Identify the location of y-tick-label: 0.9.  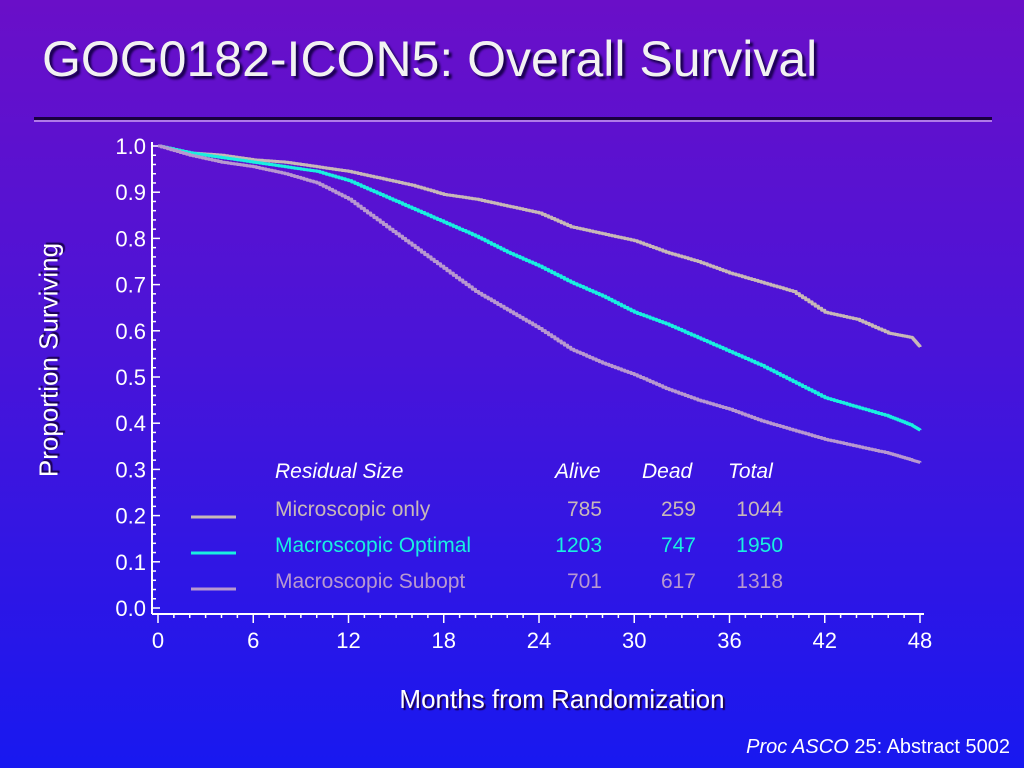
(130, 192).